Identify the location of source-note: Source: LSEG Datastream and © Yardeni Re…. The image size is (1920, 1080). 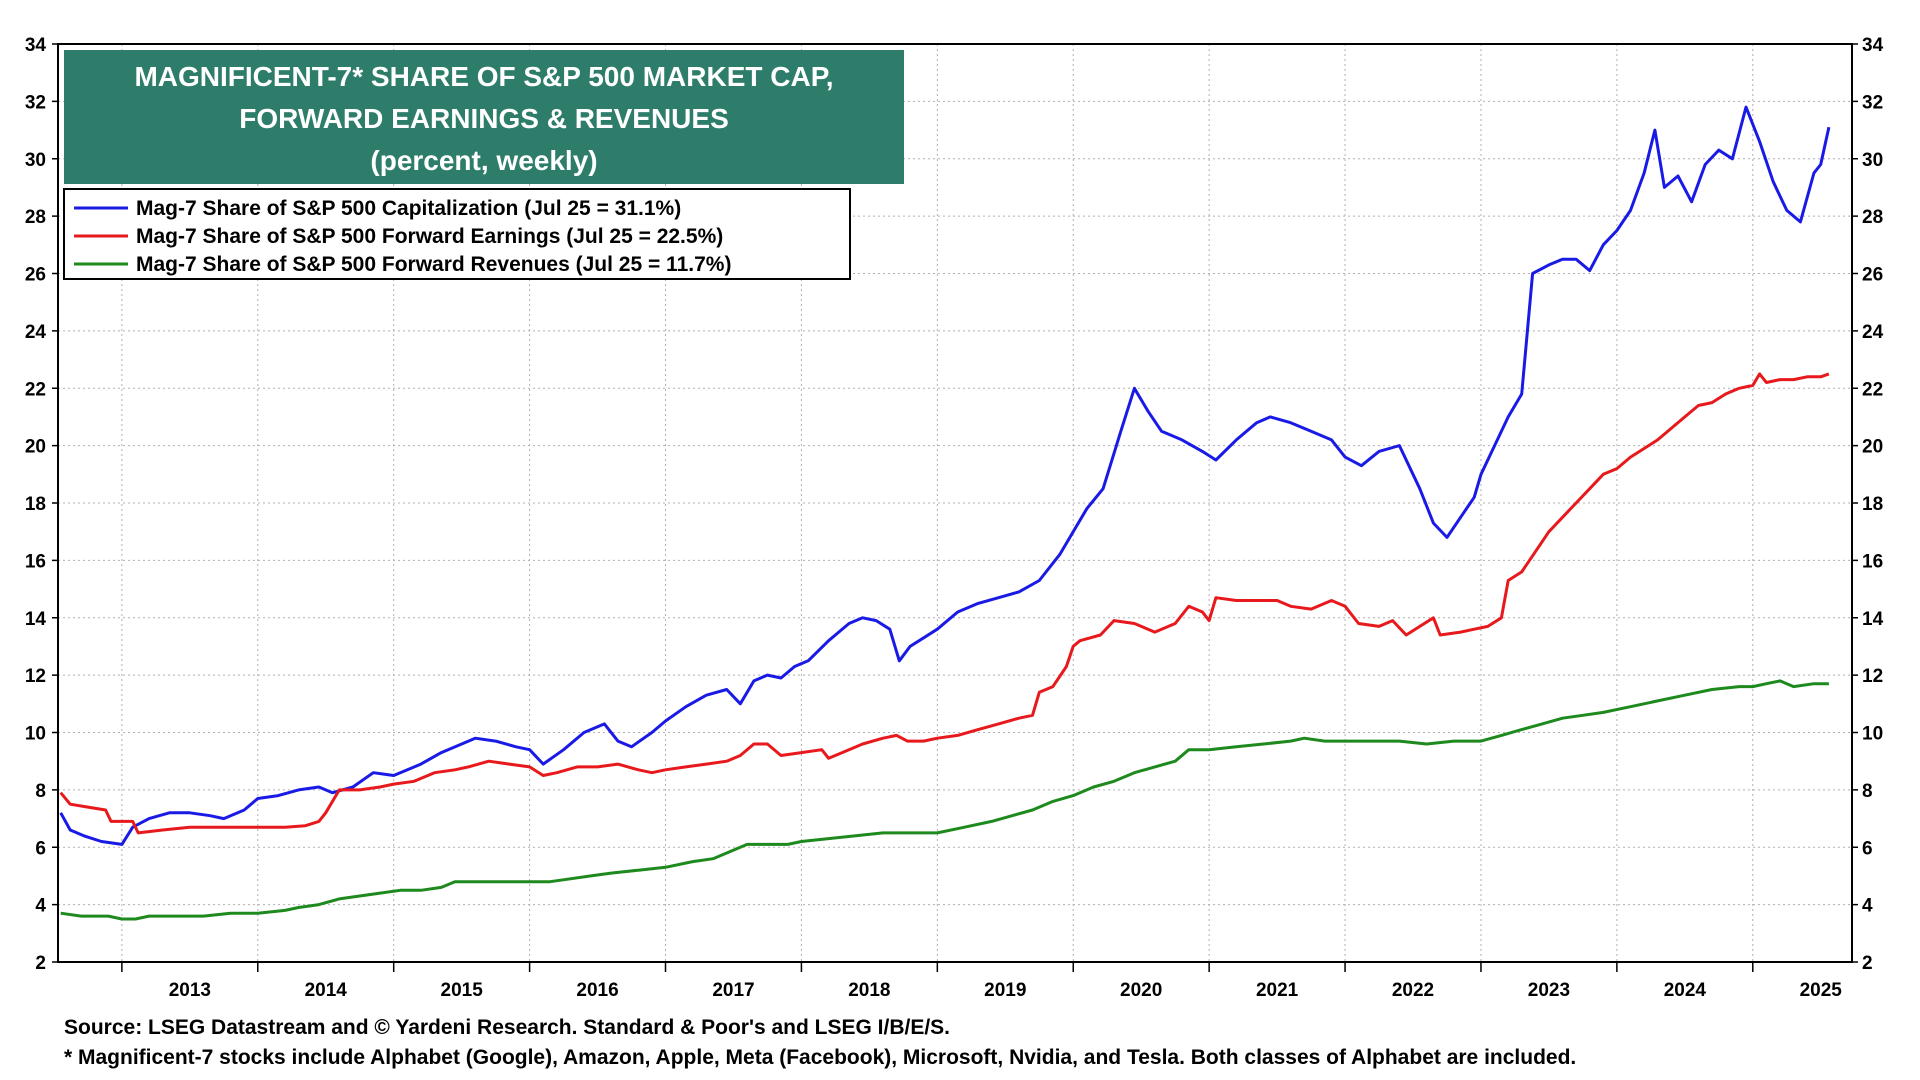
(507, 1027).